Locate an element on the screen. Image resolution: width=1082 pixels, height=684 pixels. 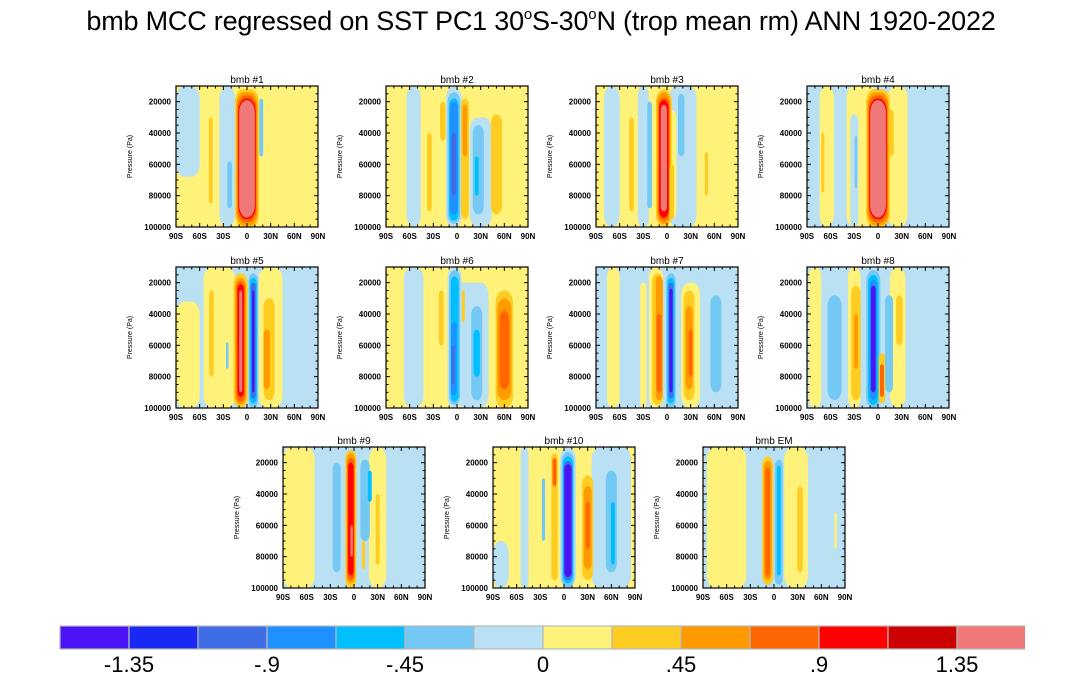
colorbar is located at coordinates (542, 637).